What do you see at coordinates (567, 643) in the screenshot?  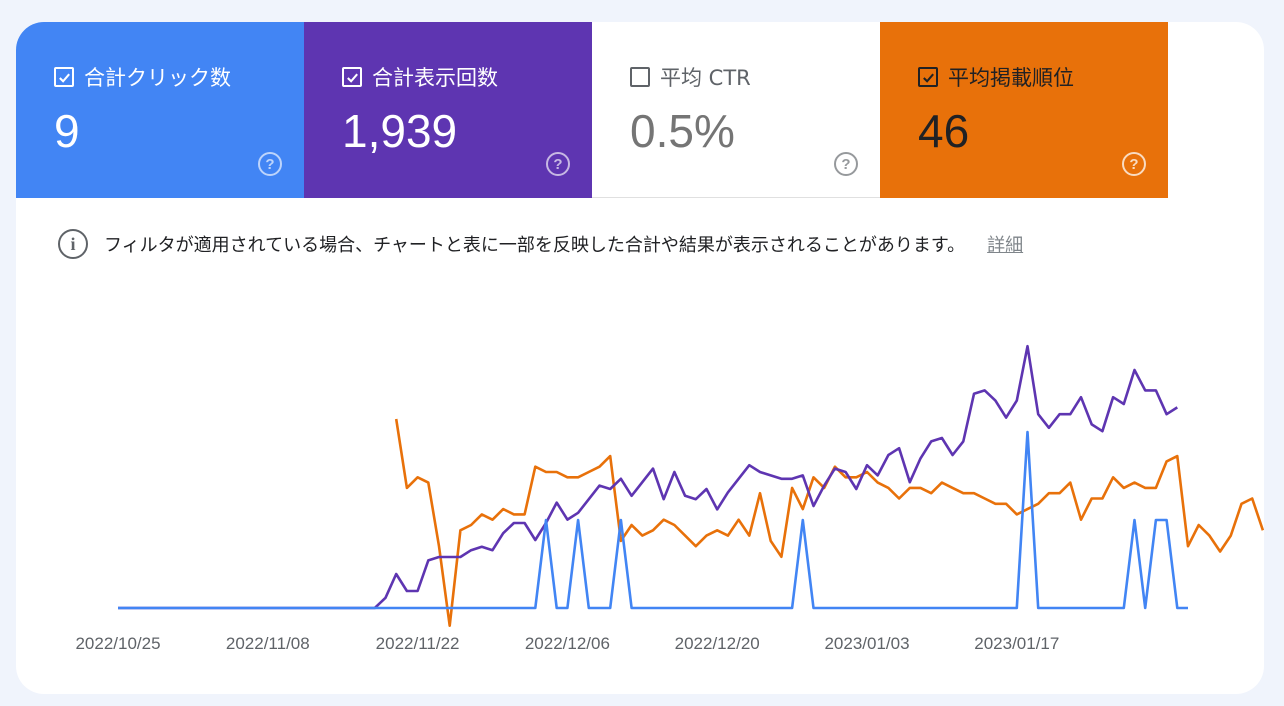 I see `x-tick-label: 2022/12/06` at bounding box center [567, 643].